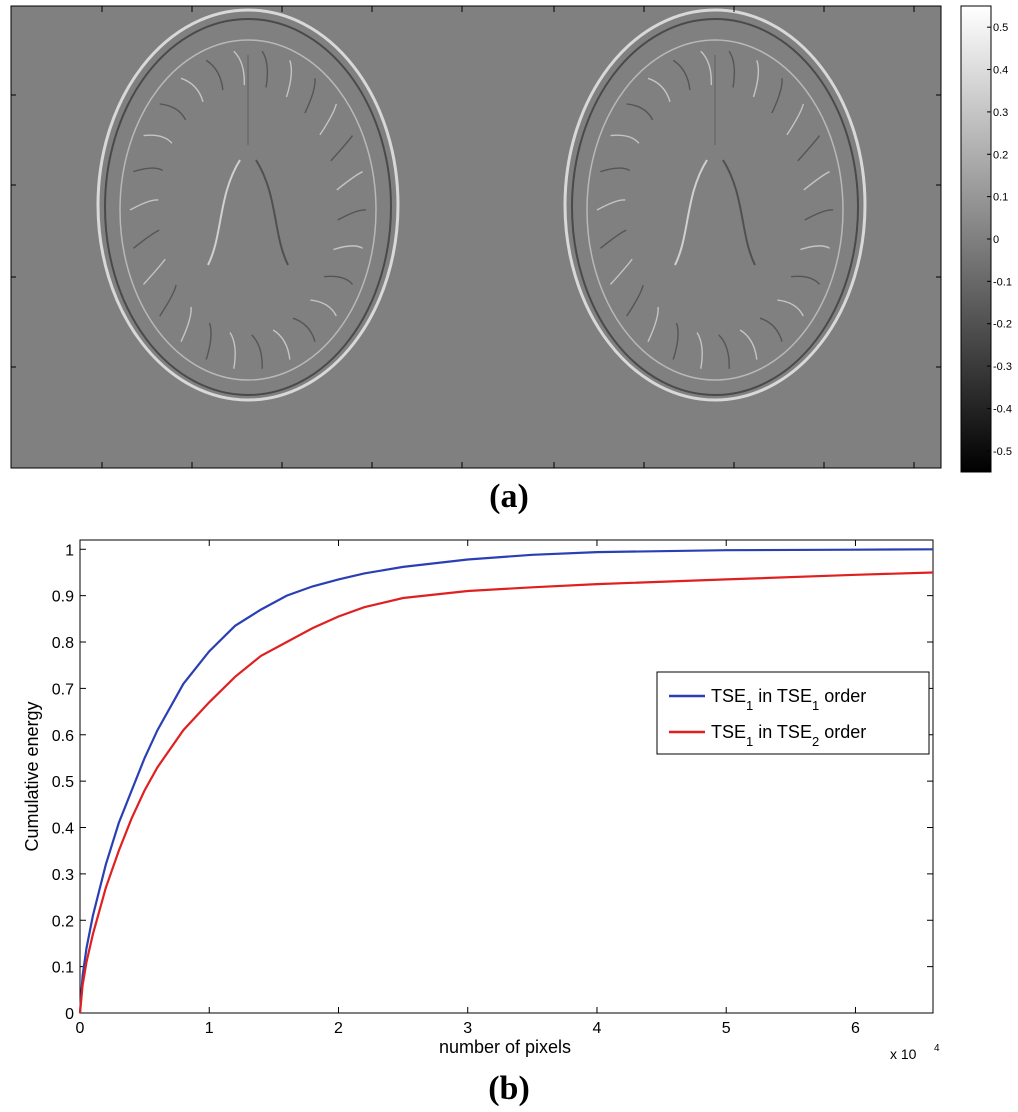 The height and width of the screenshot is (1112, 1018). I want to click on x-tick-label: 2, so click(338, 1028).